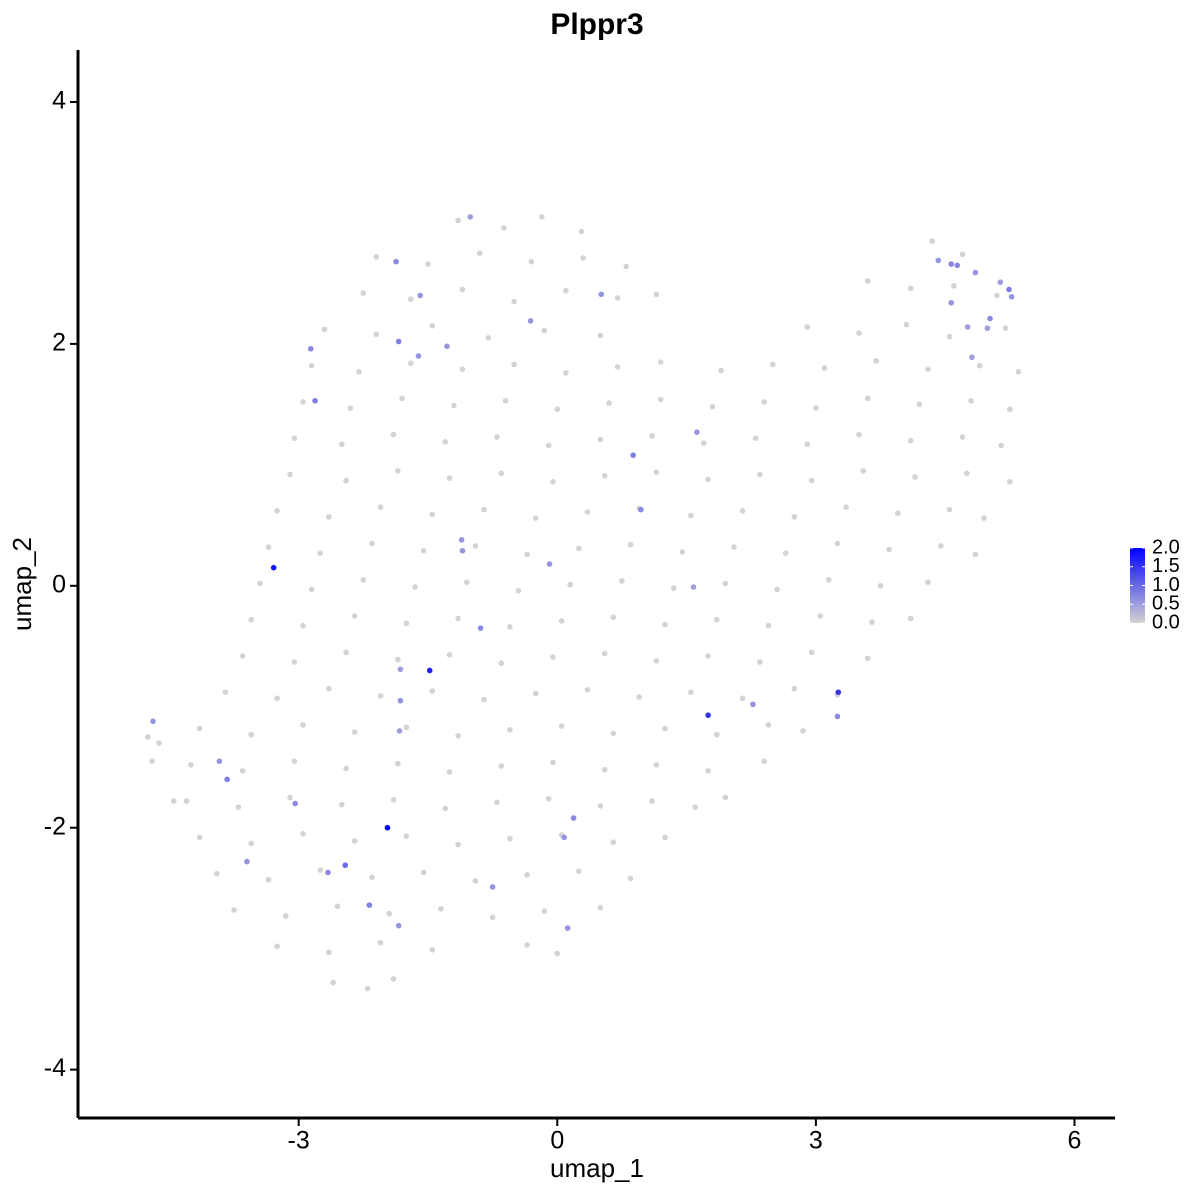 Image resolution: width=1200 pixels, height=1200 pixels. Describe the element at coordinates (1166, 585) in the screenshot. I see `colorbar-label: 1.0` at that location.